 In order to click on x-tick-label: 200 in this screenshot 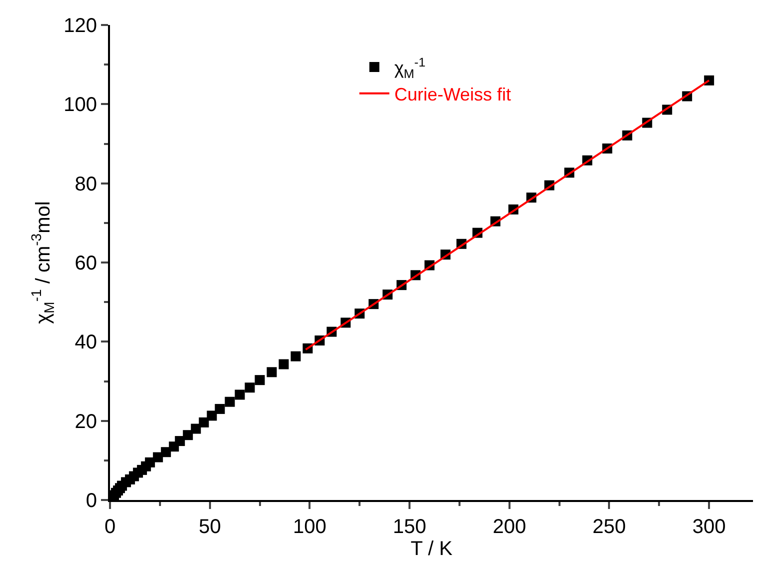, I will do `click(509, 527)`.